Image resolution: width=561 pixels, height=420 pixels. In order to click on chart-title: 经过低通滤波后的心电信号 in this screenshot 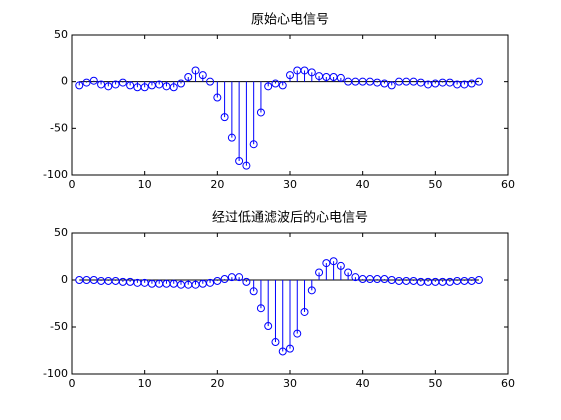, I will do `click(290, 218)`.